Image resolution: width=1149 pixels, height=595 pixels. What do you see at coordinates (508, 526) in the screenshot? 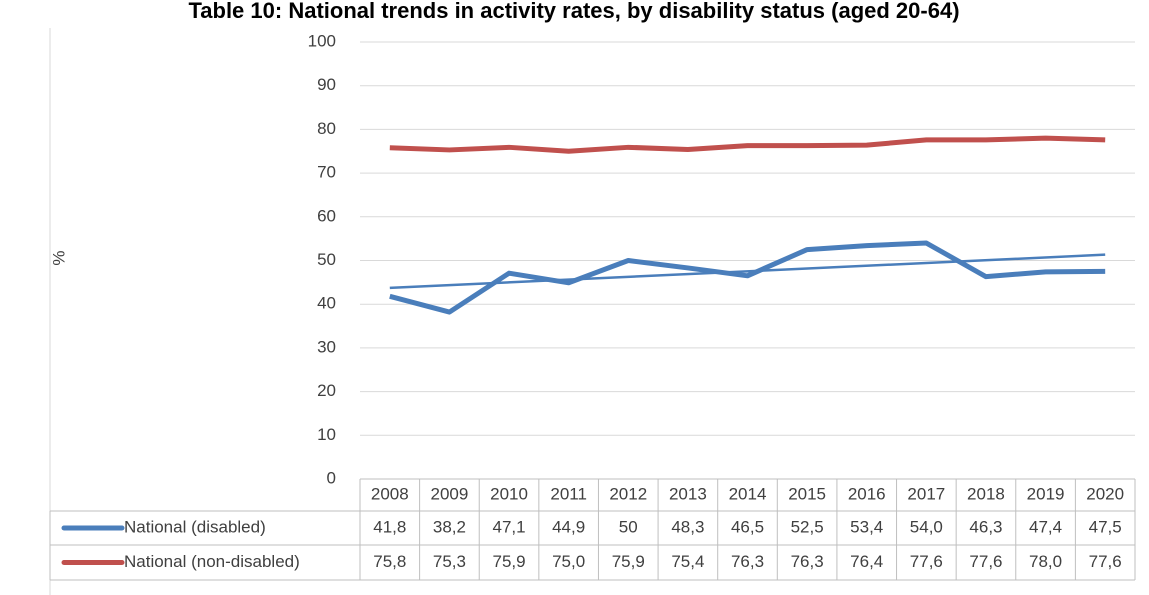
I see `table-value: 47,1` at bounding box center [508, 526].